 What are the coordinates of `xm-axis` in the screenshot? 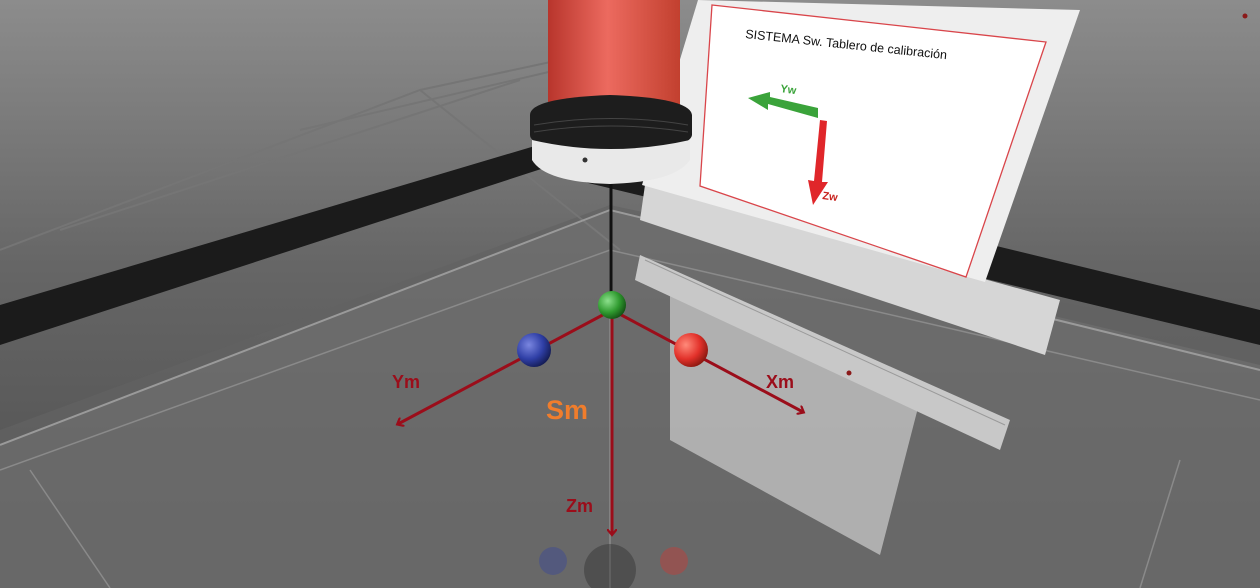 It's located at (707, 360).